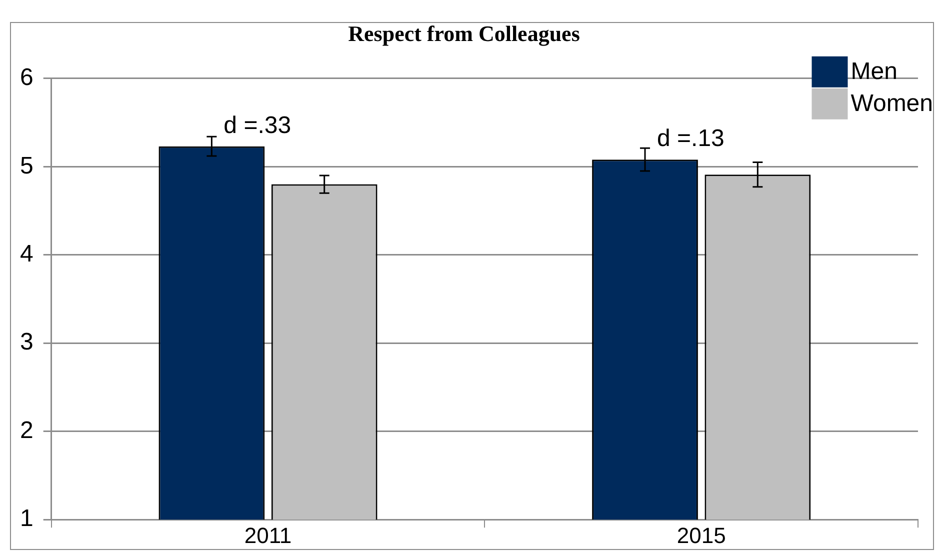 Image resolution: width=936 pixels, height=552 pixels. Describe the element at coordinates (27, 78) in the screenshot. I see `y-tick-label: 6` at that location.